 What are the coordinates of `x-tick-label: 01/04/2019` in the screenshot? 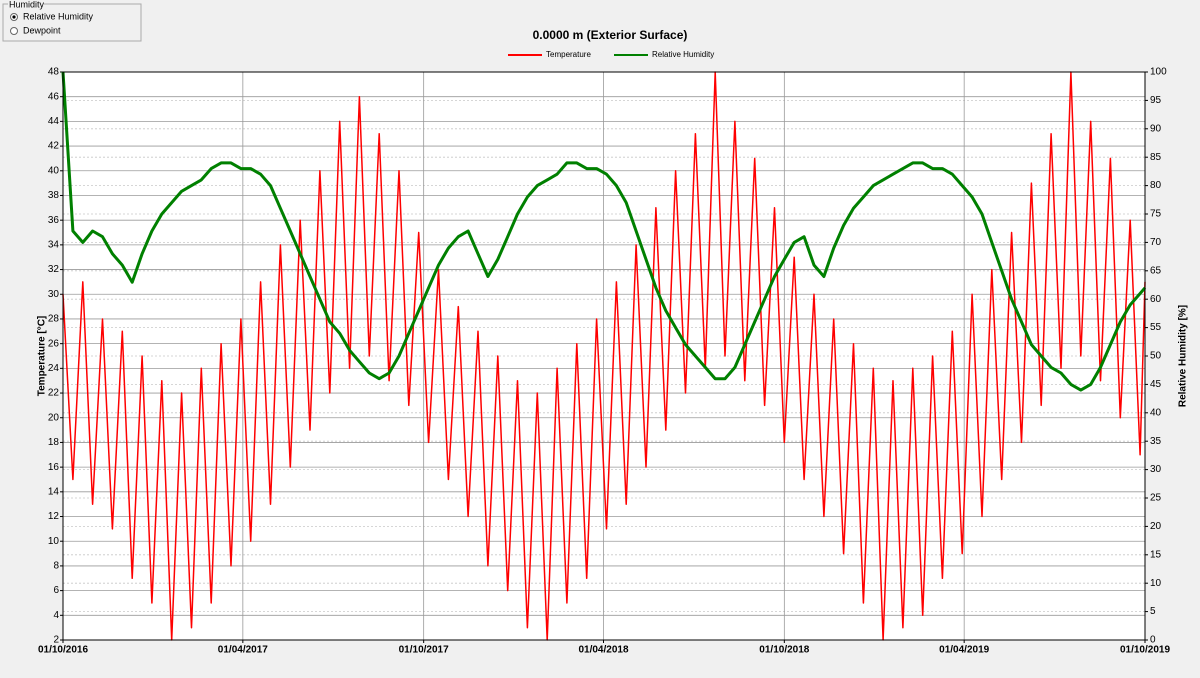 It's located at (964, 650).